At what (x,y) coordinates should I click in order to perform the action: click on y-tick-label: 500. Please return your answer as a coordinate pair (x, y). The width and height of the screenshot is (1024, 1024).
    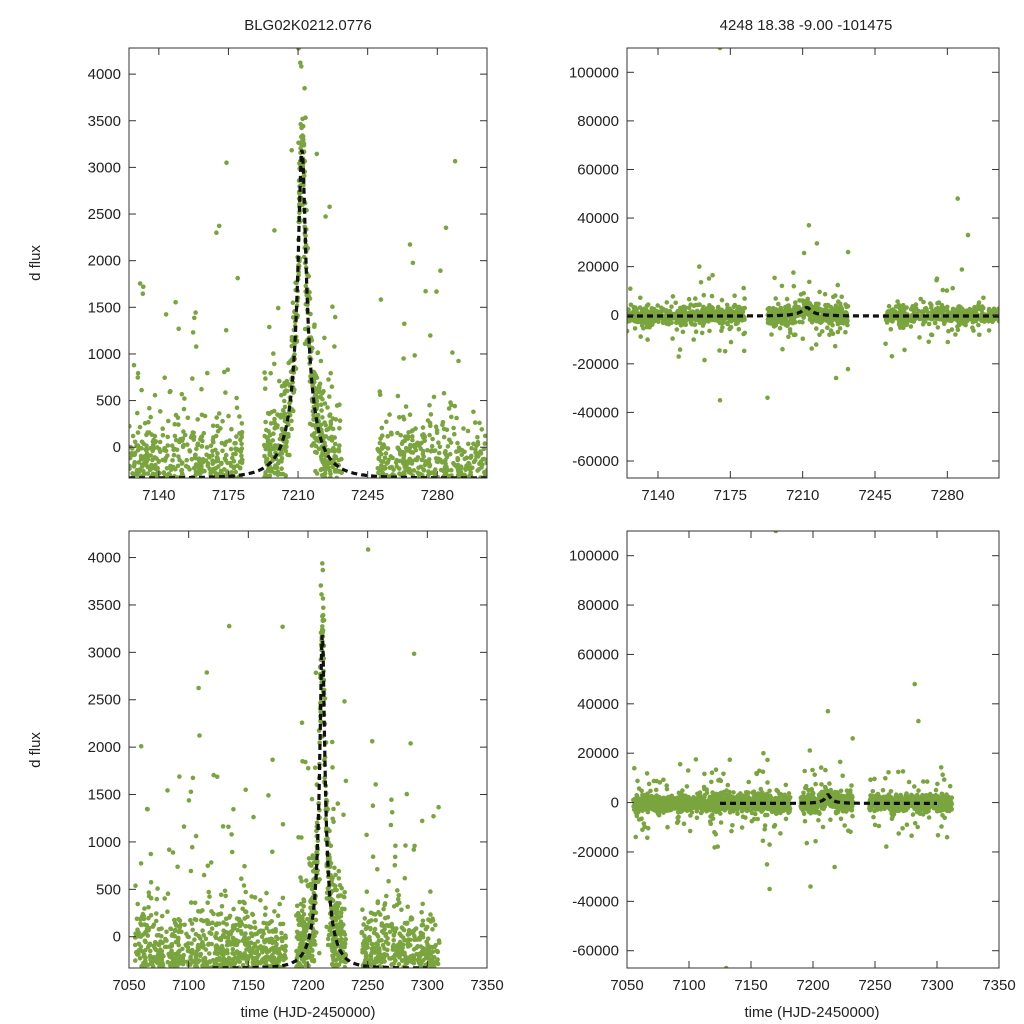
    Looking at the image, I should click on (108, 889).